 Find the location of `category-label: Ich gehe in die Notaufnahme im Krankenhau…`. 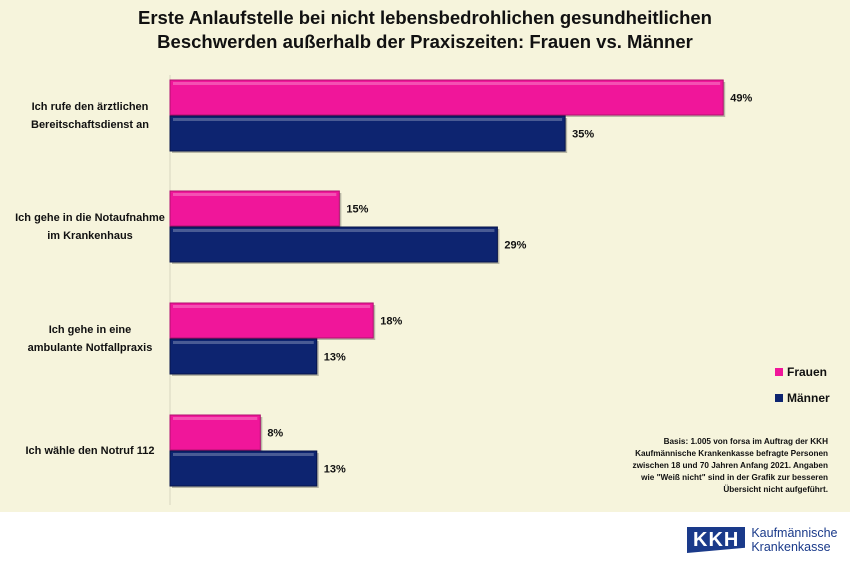

category-label: Ich gehe in die Notaufnahme im Krankenhau… is located at coordinates (90, 227).